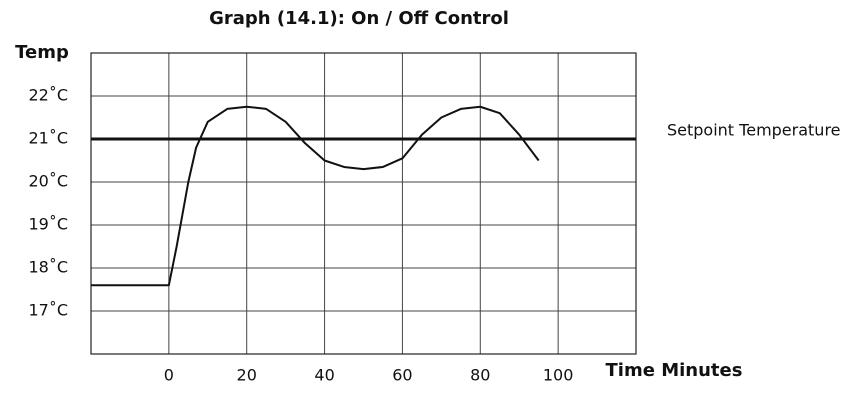 The image size is (863, 403). Describe the element at coordinates (247, 375) in the screenshot. I see `x-tick-label: 20` at that location.